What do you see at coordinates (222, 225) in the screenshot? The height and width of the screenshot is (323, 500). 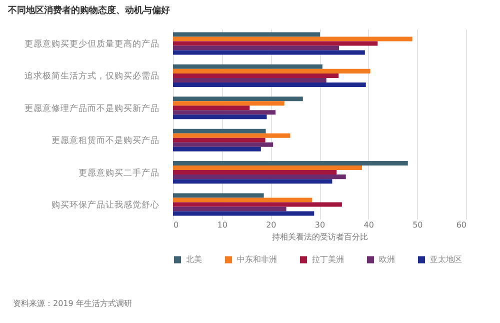 I see `x-tick-label: 10` at bounding box center [222, 225].